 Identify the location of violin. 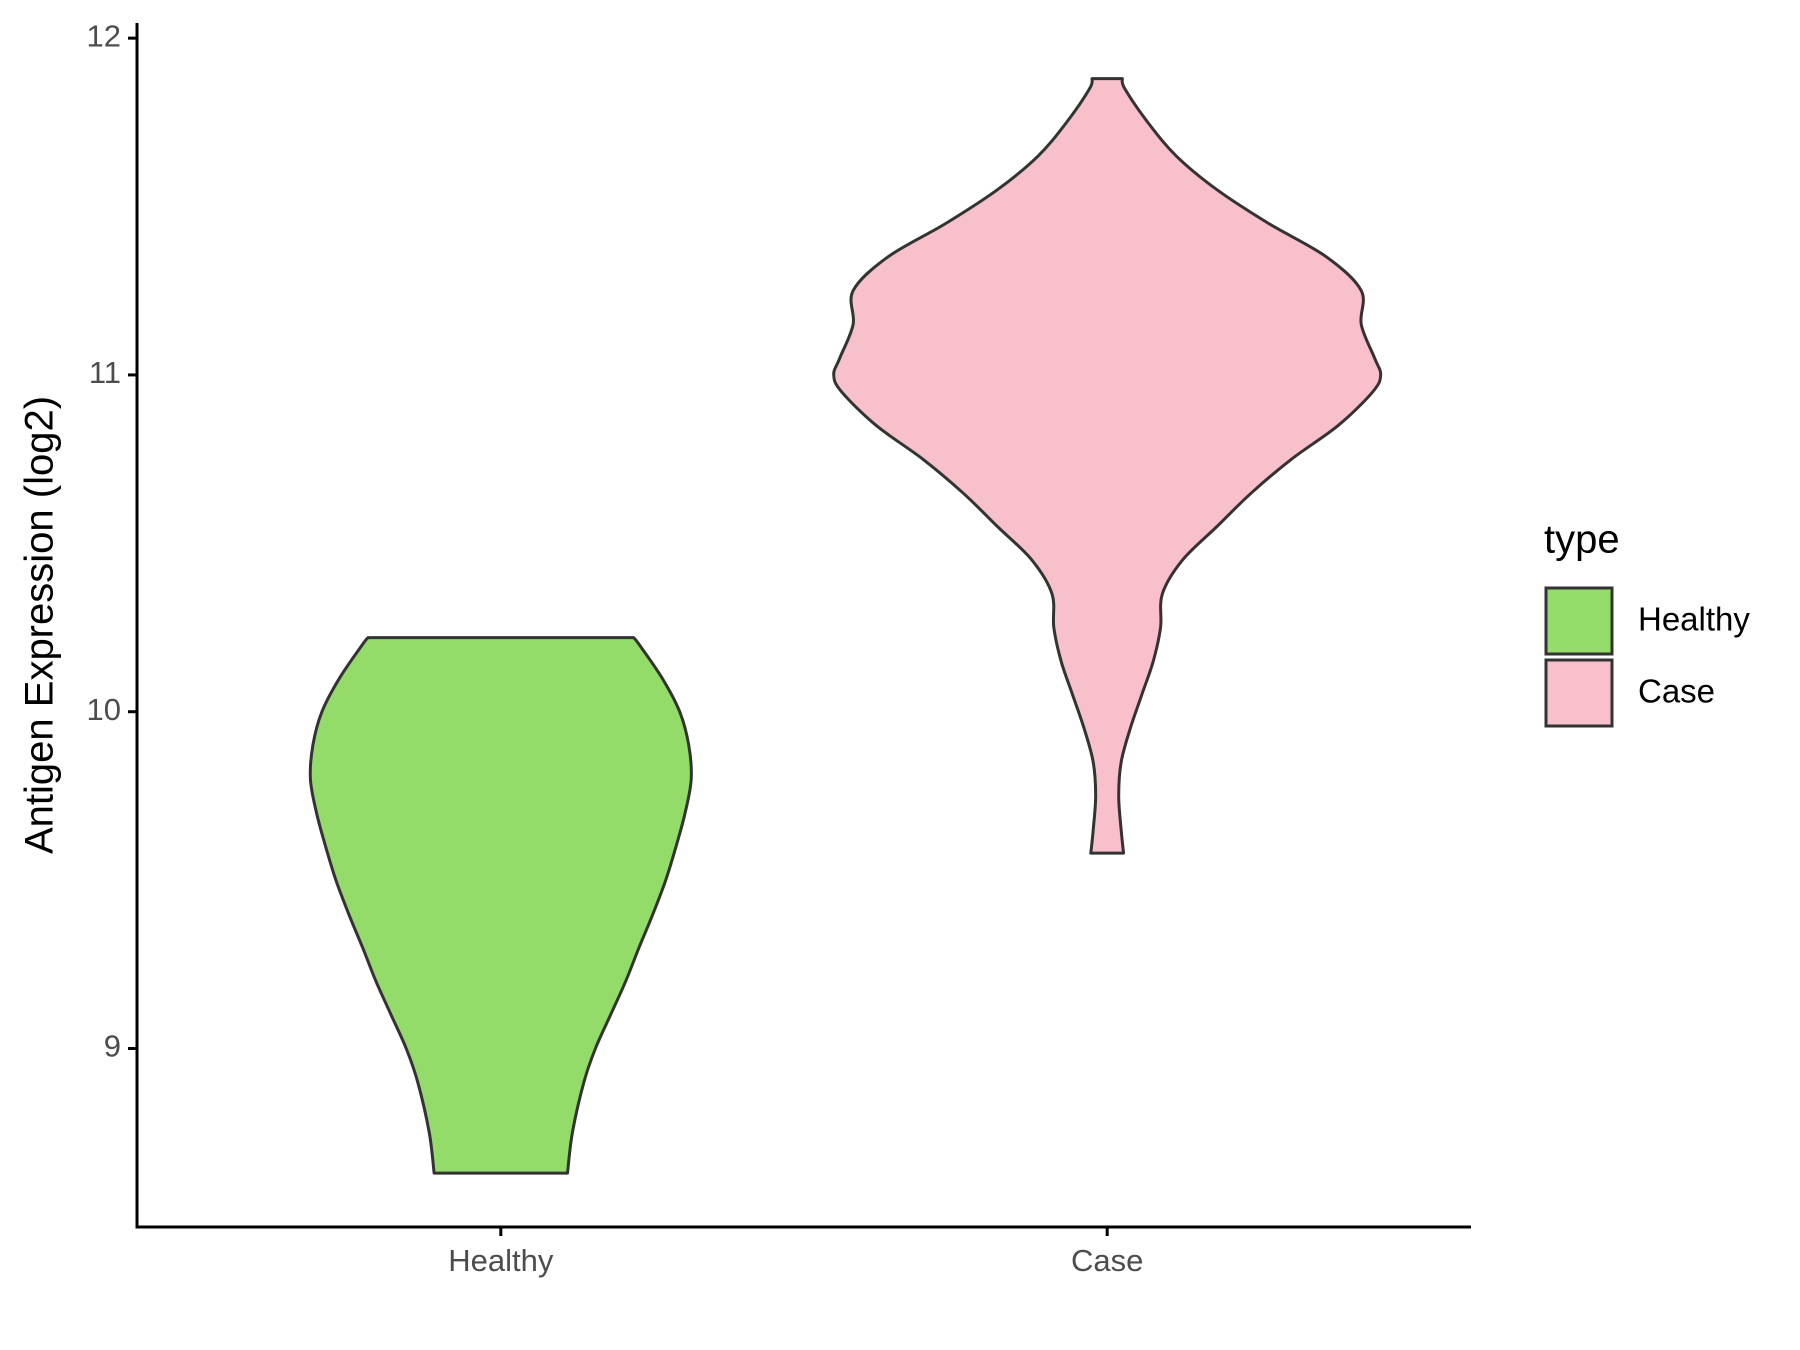
(500, 905).